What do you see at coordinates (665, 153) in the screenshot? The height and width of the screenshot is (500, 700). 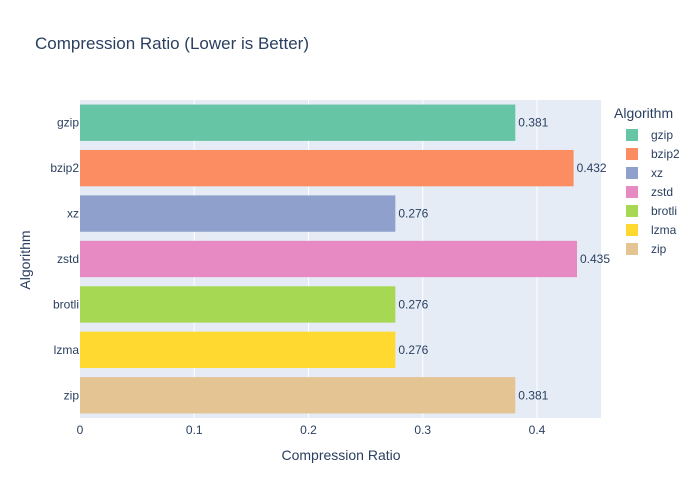 I see `legend-label: bzip2` at bounding box center [665, 153].